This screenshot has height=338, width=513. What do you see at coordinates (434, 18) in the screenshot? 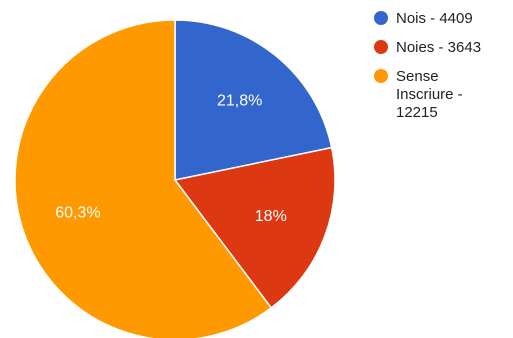
I see `legend-label-1-line-1: Nois - 4409` at bounding box center [434, 18].